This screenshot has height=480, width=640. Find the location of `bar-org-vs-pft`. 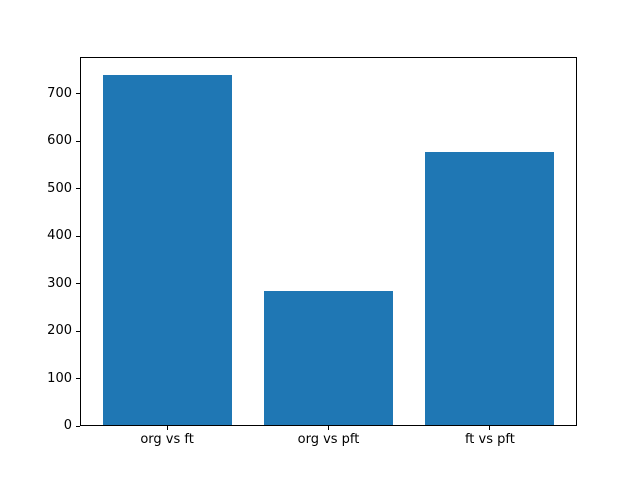

bar-org-vs-pft is located at coordinates (329, 358).